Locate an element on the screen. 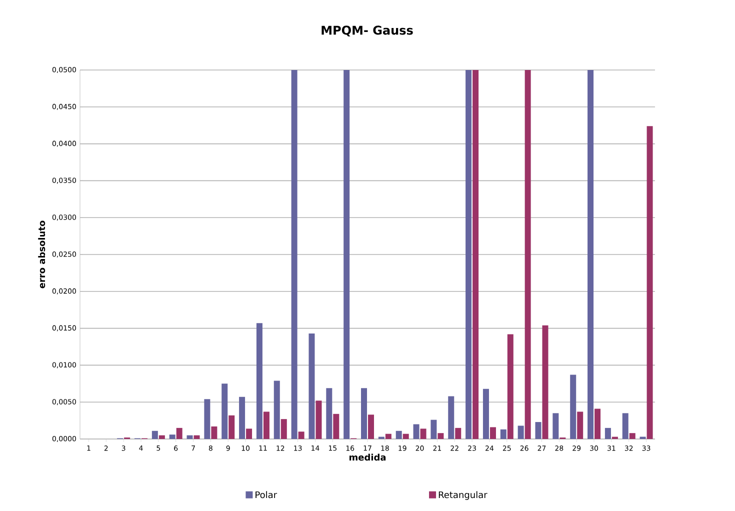 The width and height of the screenshot is (735, 511). legend-label: Retangular is located at coordinates (463, 495).